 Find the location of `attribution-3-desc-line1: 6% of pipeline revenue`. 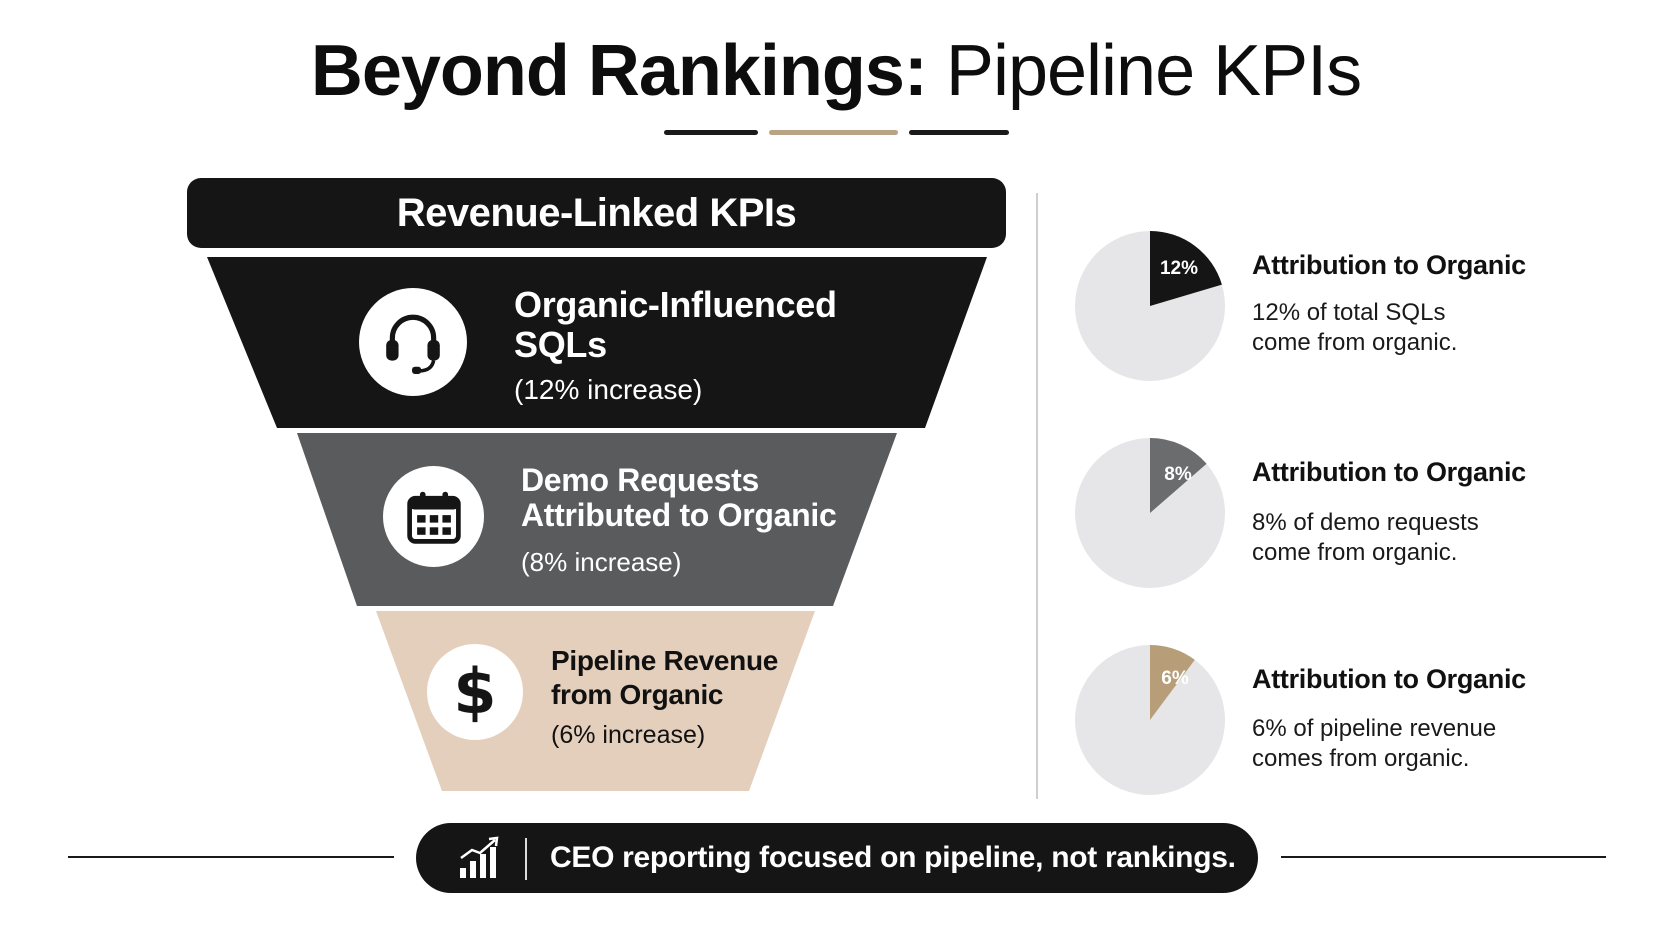

attribution-3-desc-line1: 6% of pipeline revenue is located at coordinates (1374, 728).